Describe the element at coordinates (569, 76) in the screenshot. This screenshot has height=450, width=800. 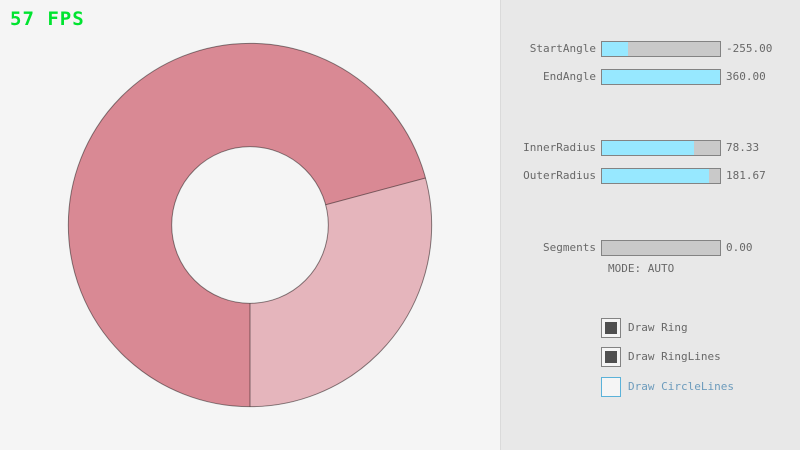
I see `end-angle-label: EndAngle` at that location.